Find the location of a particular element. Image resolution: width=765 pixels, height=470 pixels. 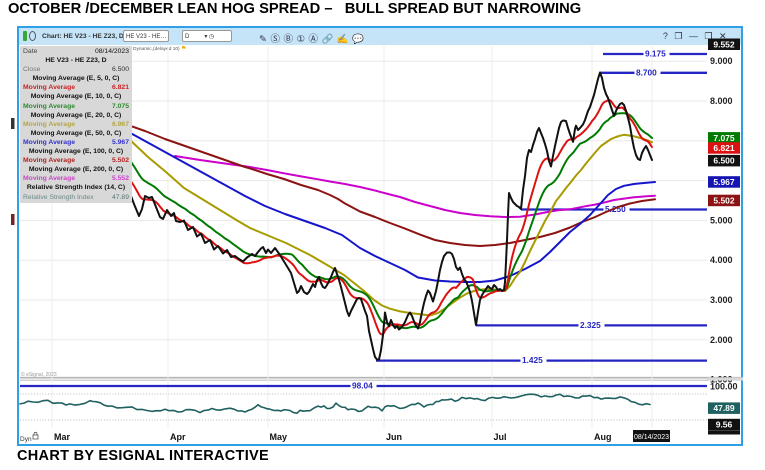

svg-text: Aug is located at coordinates (603, 437).